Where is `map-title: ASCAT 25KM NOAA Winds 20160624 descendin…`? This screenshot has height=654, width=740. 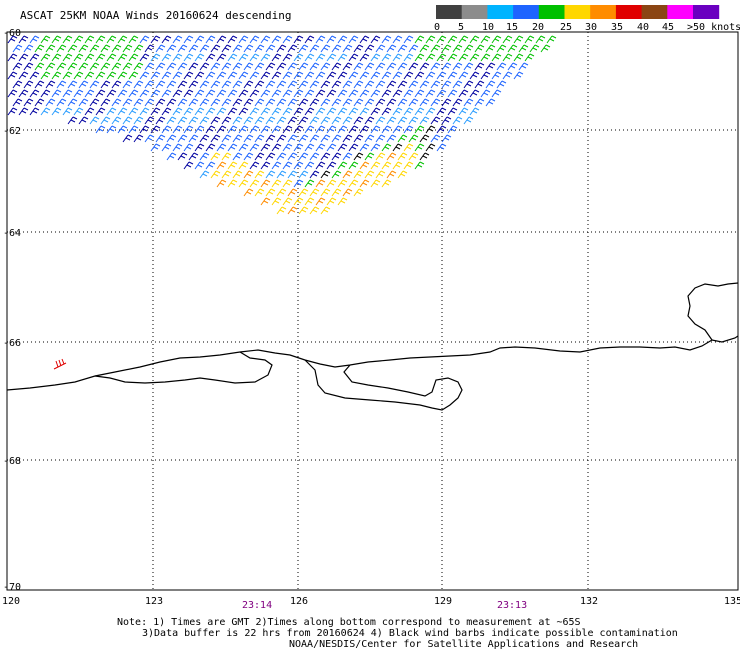 map-title: ASCAT 25KM NOAA Winds 20160624 descendin… is located at coordinates (156, 15).